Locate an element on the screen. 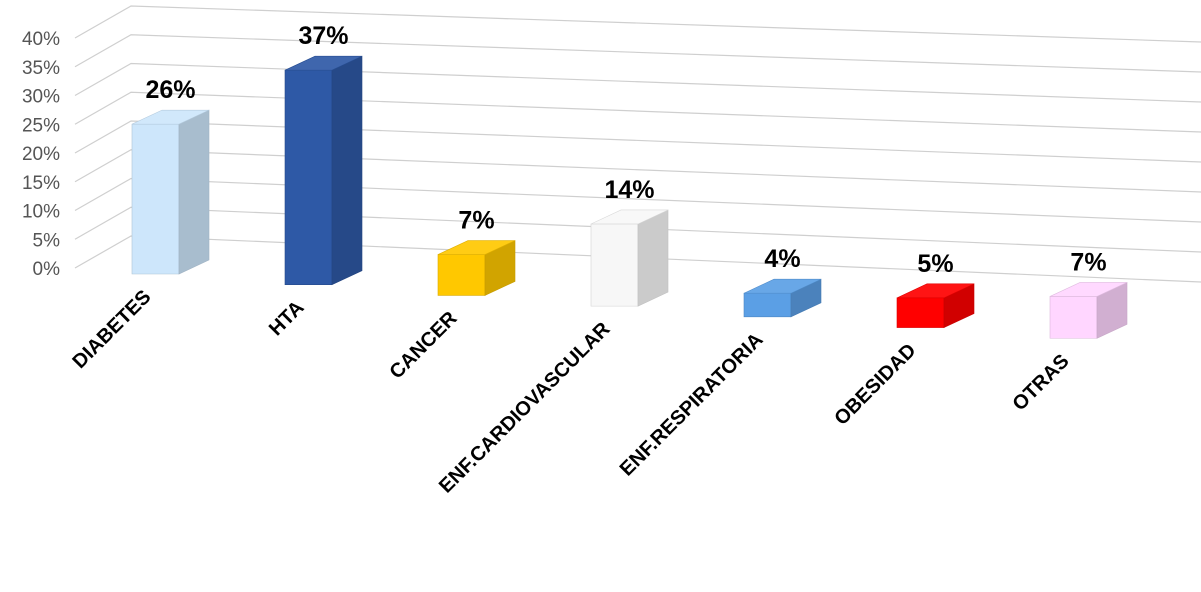 This screenshot has width=1201, height=592. category-label: CANCER is located at coordinates (423, 345).